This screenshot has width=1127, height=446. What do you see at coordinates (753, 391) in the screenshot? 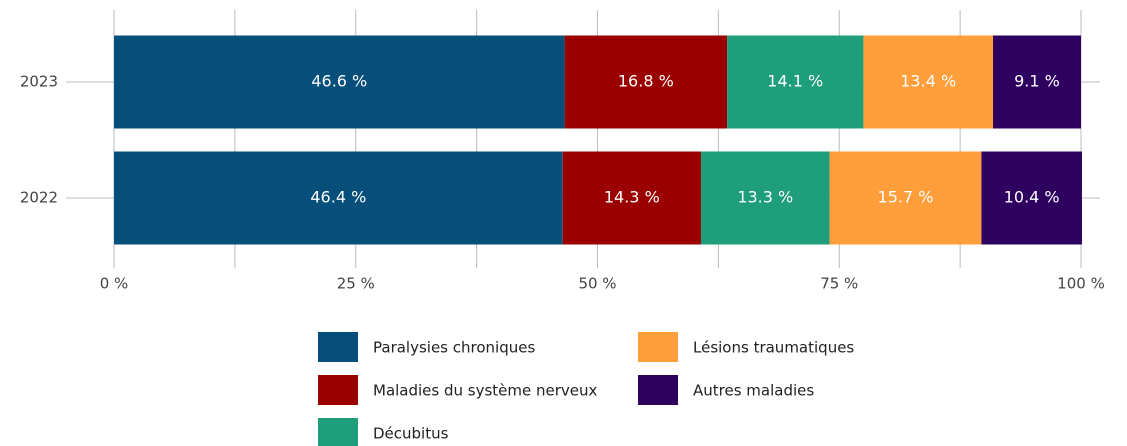
I see `legend-label: Autres maladies` at bounding box center [753, 391].